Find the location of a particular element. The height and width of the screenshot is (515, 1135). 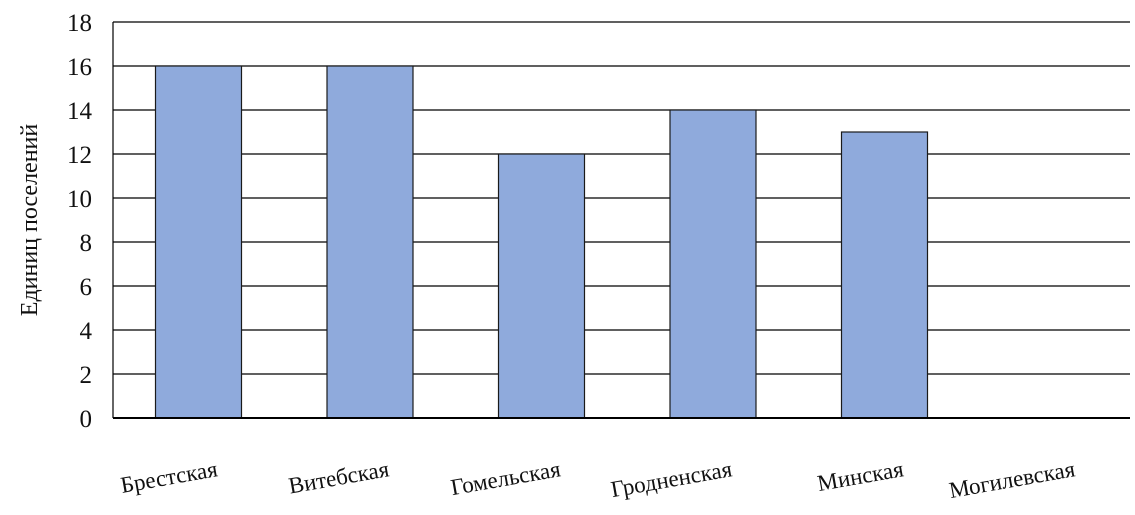

y-axis-title: Единиц поселений is located at coordinates (30, 220).